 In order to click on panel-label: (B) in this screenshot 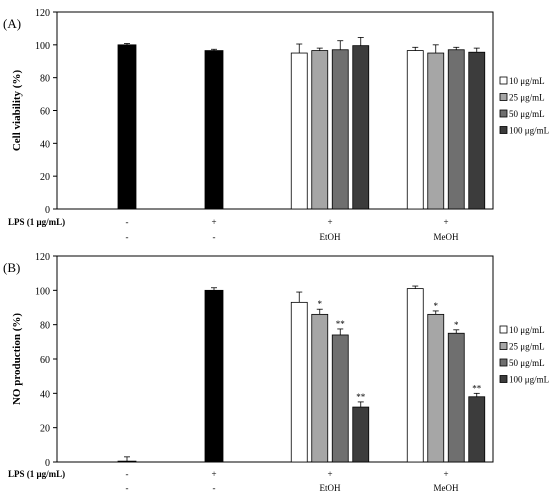, I will do `click(11, 267)`.